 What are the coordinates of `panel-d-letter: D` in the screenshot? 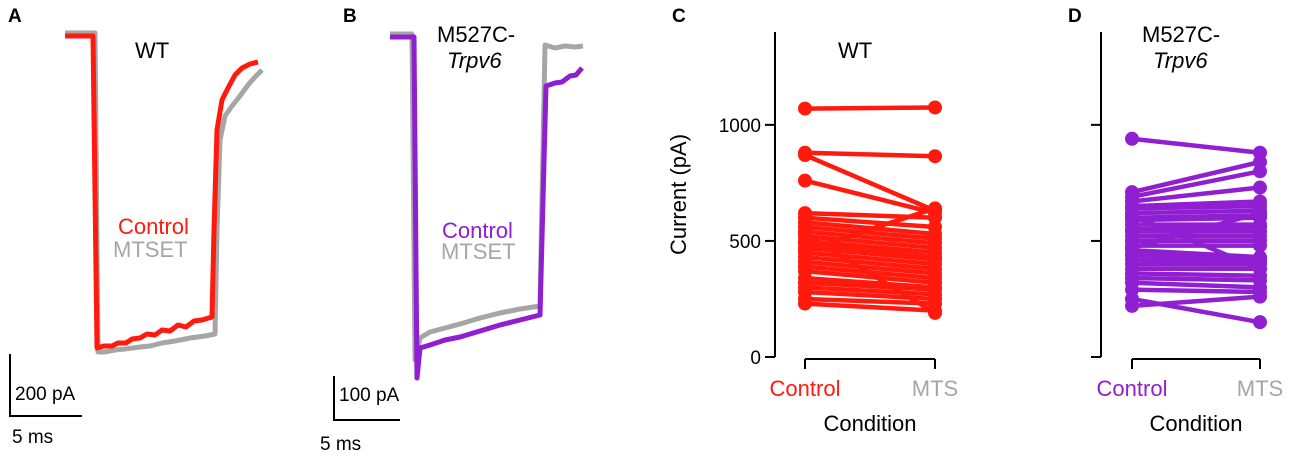 It's located at (1075, 16).